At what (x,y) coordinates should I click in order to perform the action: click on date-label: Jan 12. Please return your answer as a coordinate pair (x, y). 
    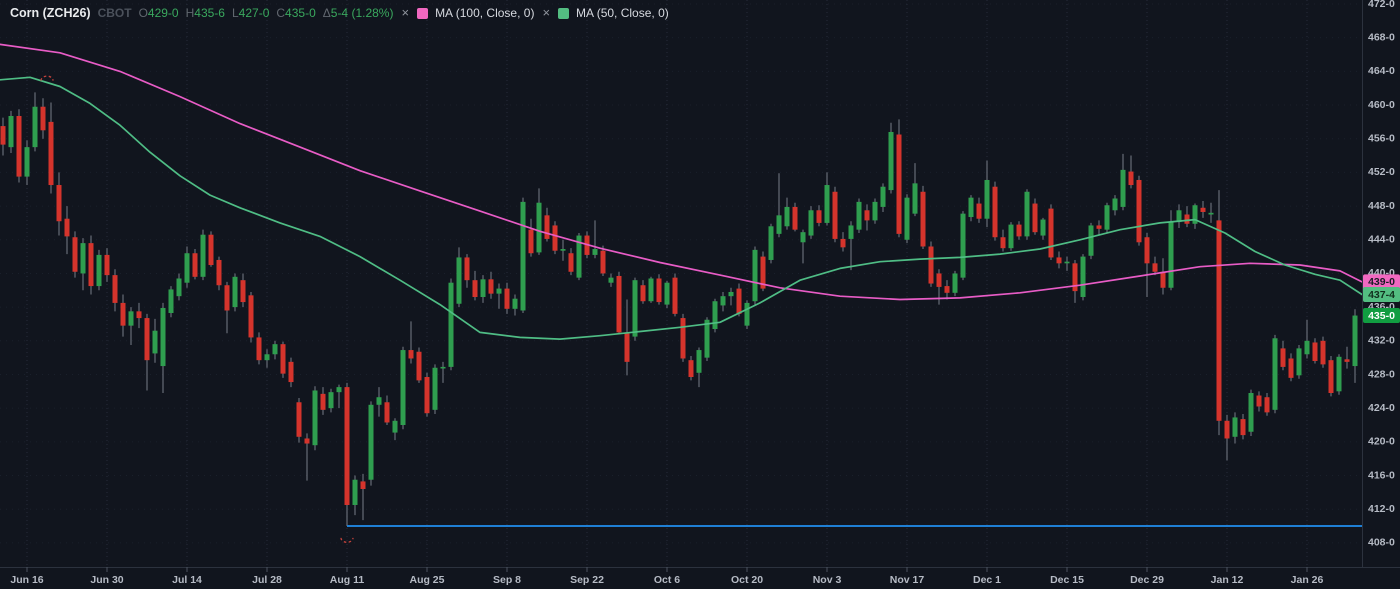
    Looking at the image, I should click on (1227, 580).